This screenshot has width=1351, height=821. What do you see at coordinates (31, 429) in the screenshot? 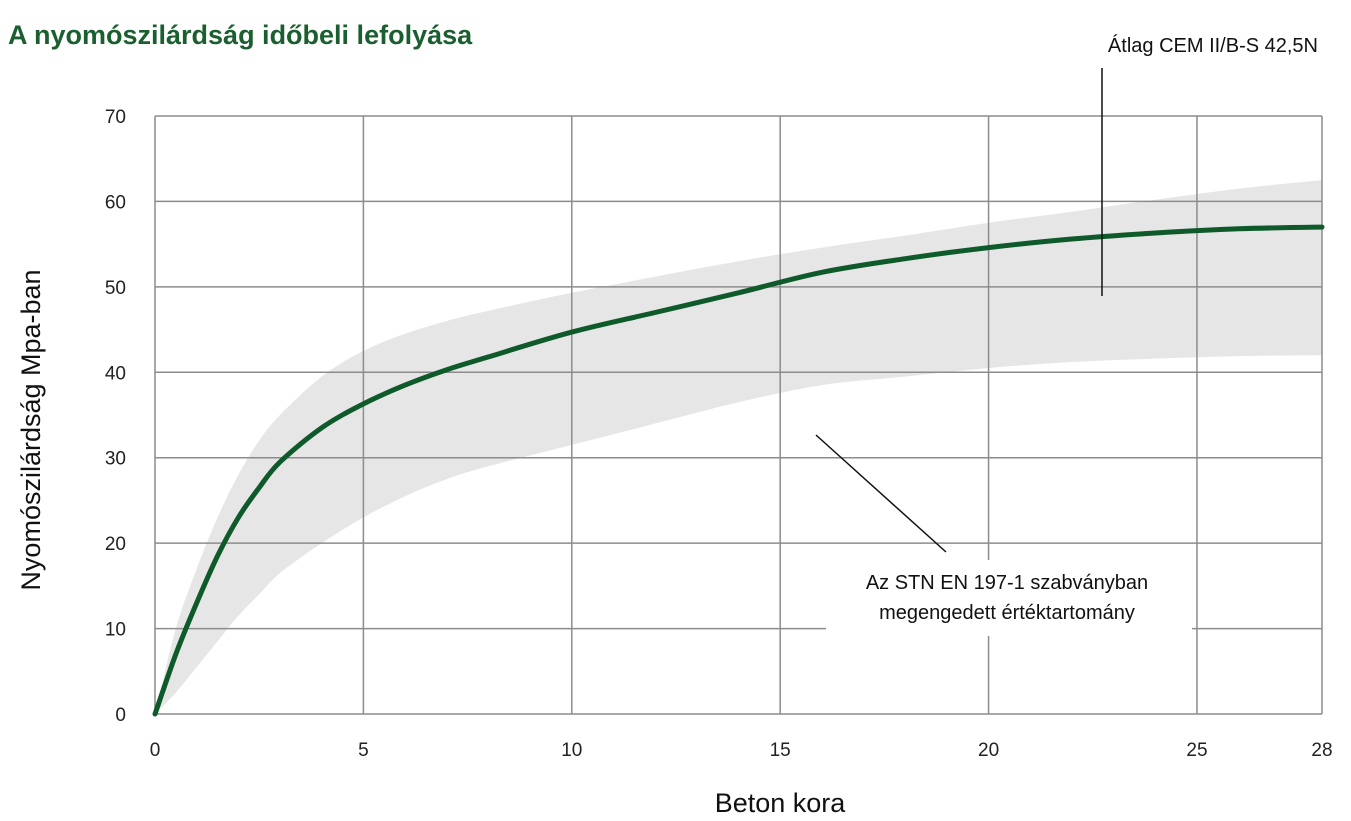
I see `y-axis-label: Nyomószilárdság Mpa-ban` at bounding box center [31, 429].